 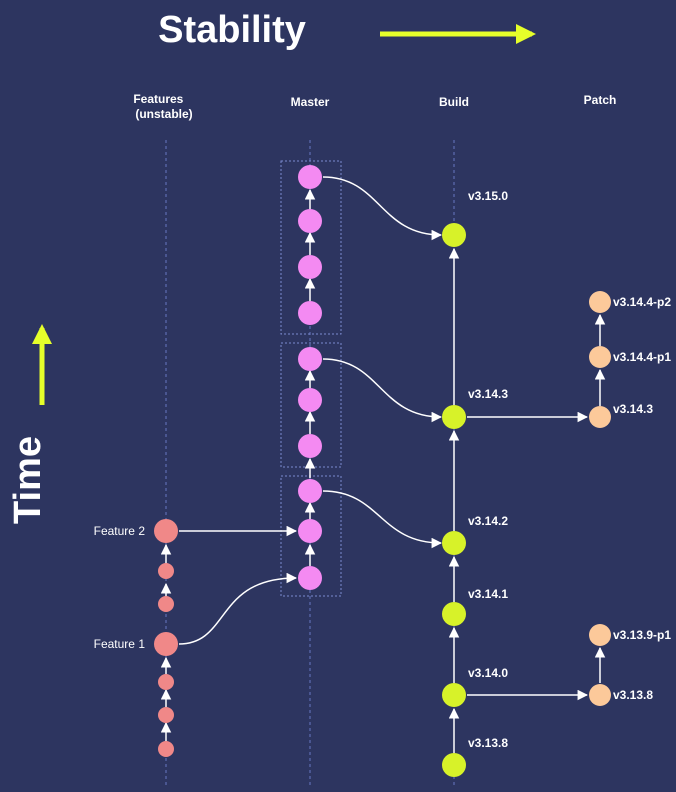 I want to click on build-label-v3-14-3: v3.14.3, so click(x=488, y=394).